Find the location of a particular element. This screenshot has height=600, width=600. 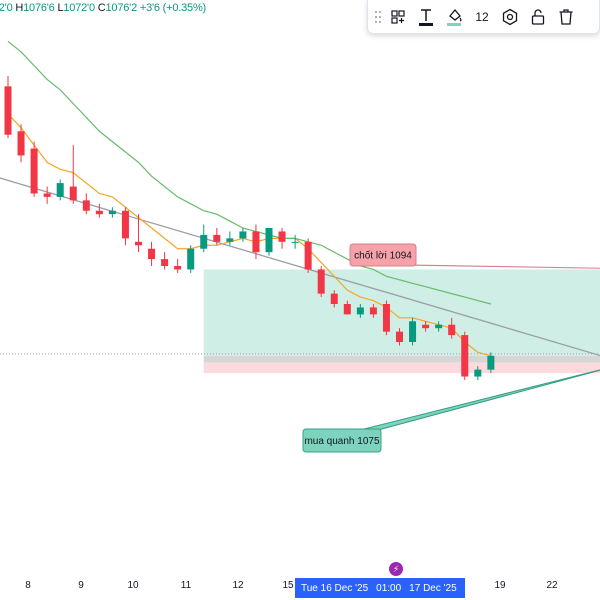

trash-icon is located at coordinates (566, 17).